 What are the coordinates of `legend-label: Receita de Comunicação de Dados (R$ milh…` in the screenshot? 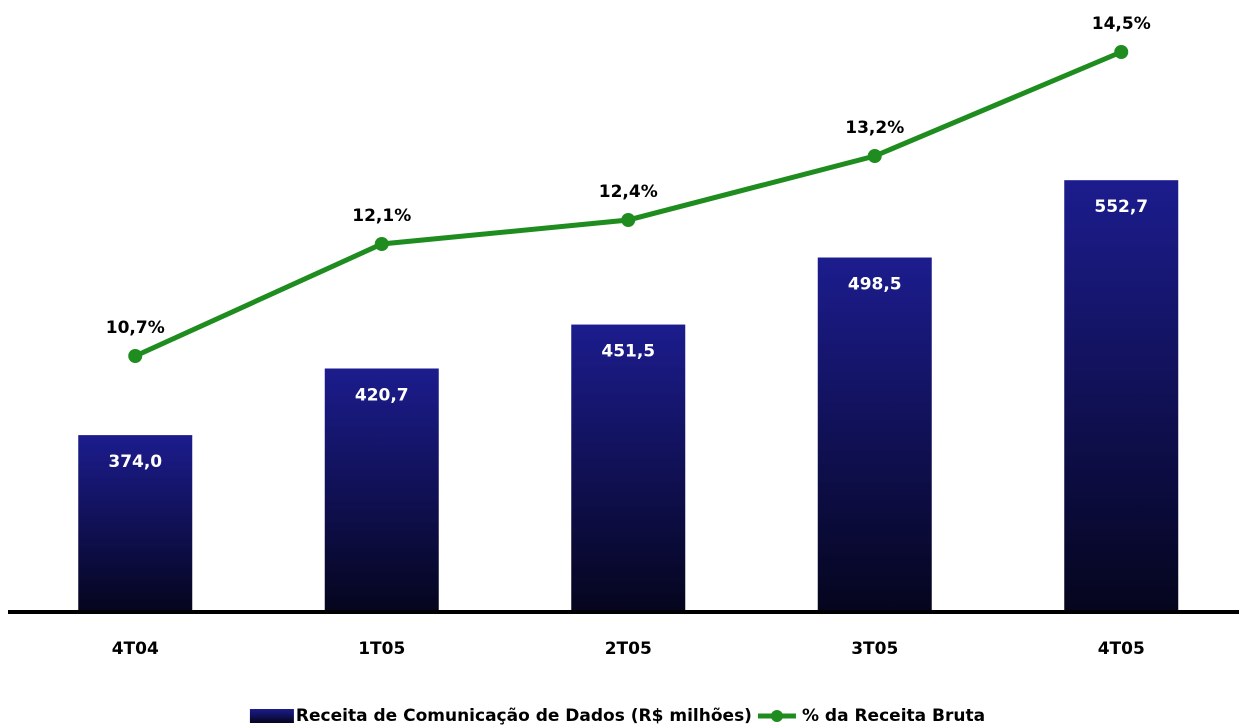 It's located at (524, 716).